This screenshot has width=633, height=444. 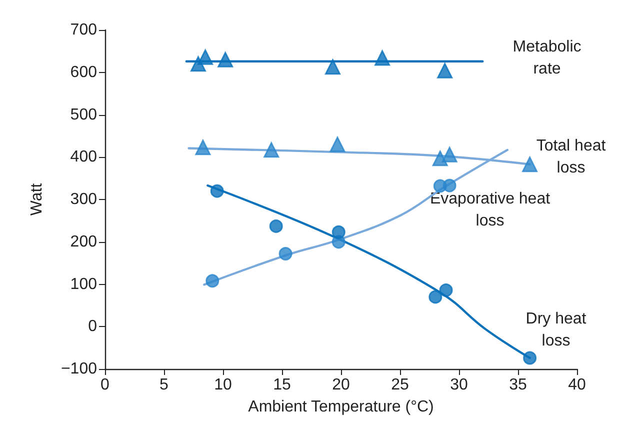 What do you see at coordinates (400, 385) in the screenshot?
I see `x-tick-label: 25` at bounding box center [400, 385].